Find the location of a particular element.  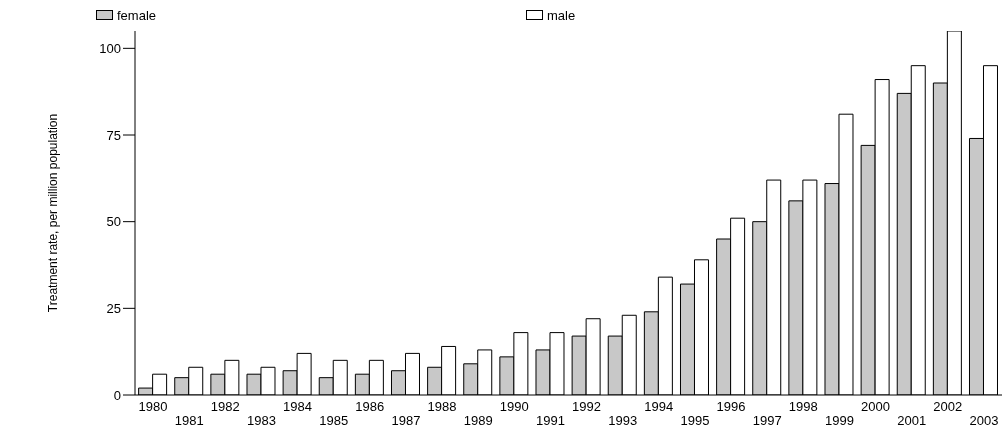

x-tick-label: 1999 is located at coordinates (839, 419).